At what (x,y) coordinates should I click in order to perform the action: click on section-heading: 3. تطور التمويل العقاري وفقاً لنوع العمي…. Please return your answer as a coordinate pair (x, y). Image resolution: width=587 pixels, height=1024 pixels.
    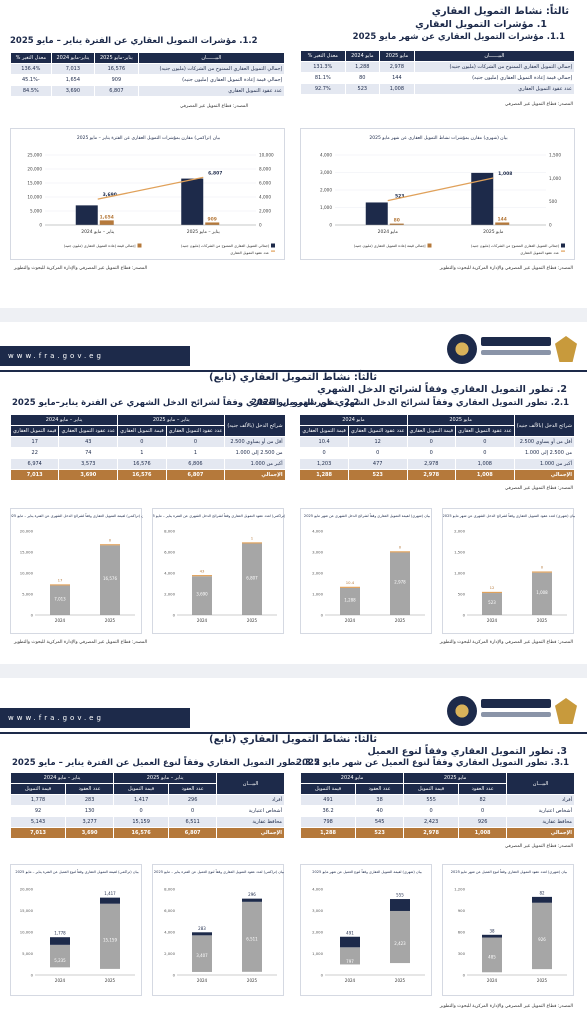
    Looking at the image, I should click on (467, 751).